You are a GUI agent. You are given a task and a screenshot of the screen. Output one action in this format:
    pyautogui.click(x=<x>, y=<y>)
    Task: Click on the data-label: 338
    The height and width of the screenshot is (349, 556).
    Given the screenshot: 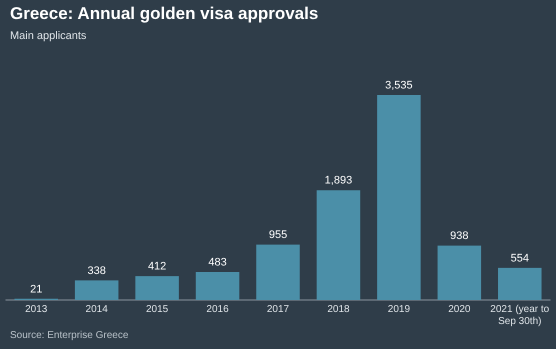 What is the action you would take?
    pyautogui.click(x=96, y=270)
    